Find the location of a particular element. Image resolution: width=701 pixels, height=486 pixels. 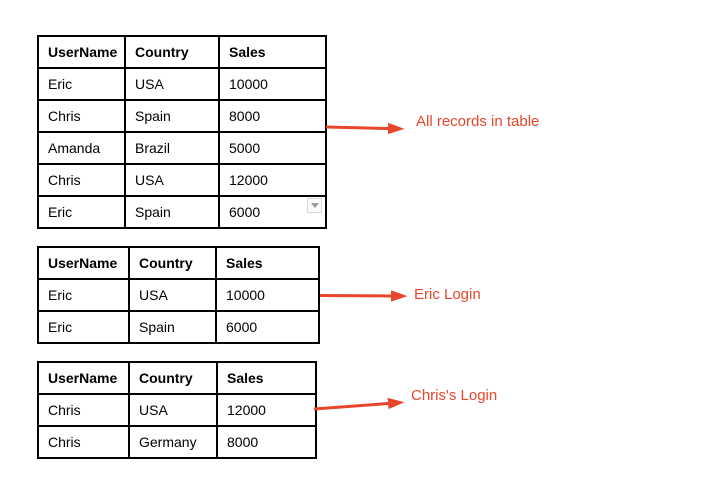

table-row: Amanda Brazil 5000 is located at coordinates (182, 148).